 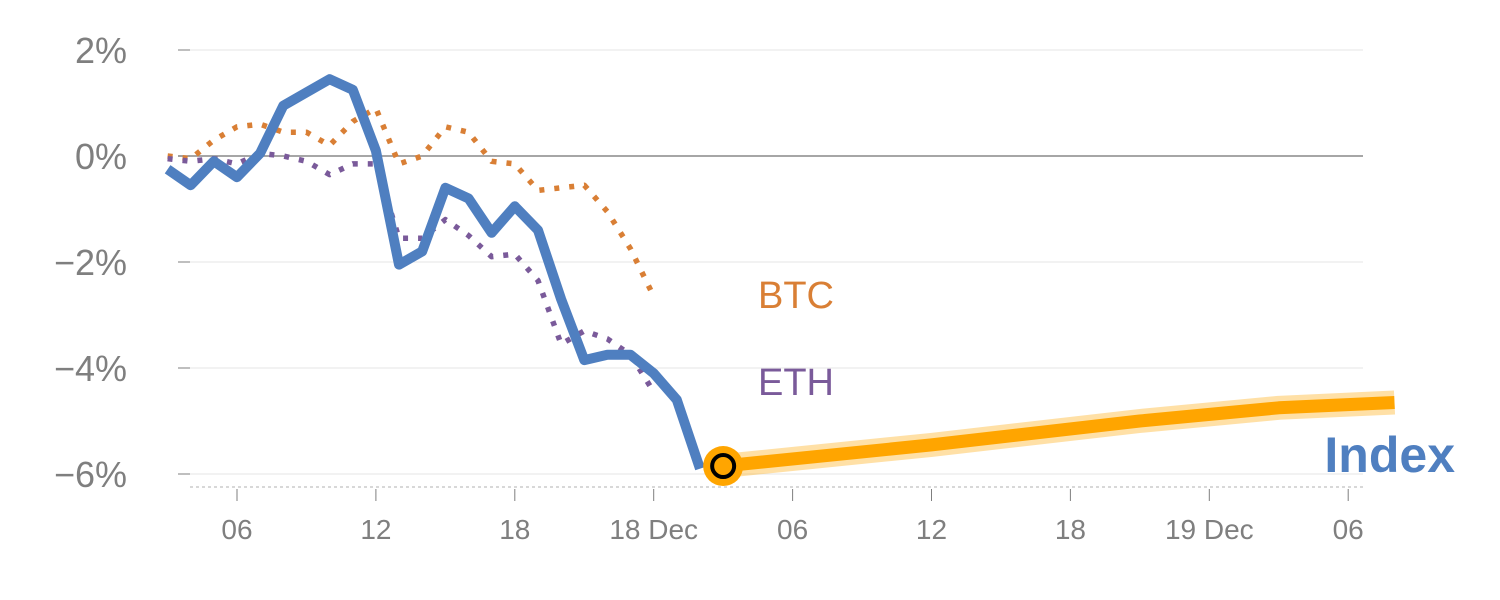 I want to click on y-axis: 2% 0% −2% −4% −6%, so click(x=122, y=262).